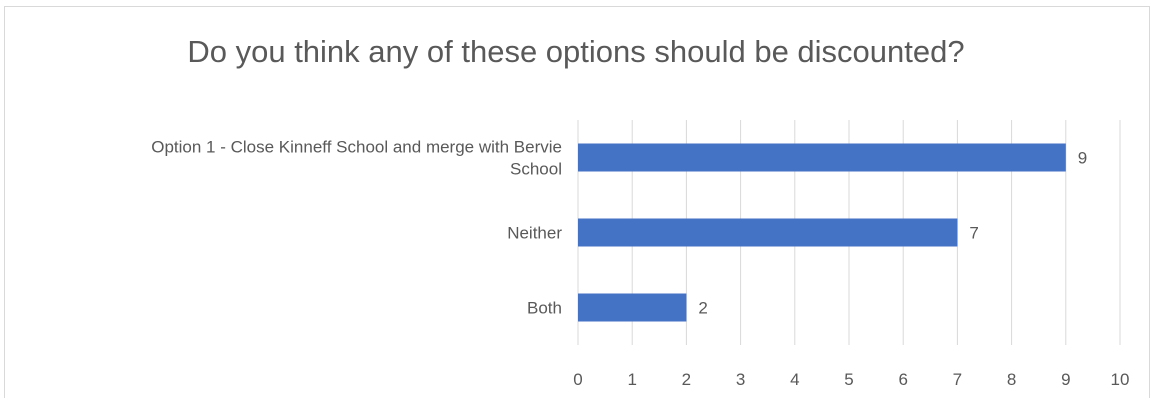  I want to click on data-label: 7, so click(973, 233).